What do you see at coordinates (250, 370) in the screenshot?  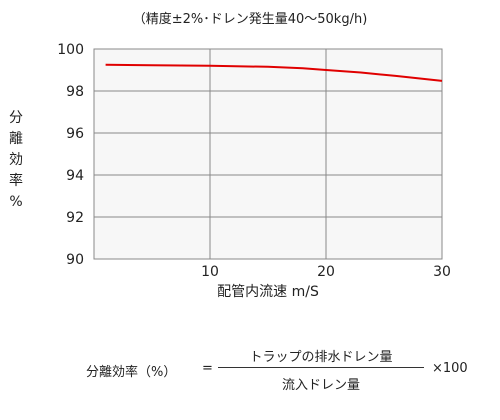 I see `efficiency-formula: 分離効率（%） = トラップの排水ドレン量 流入ドレン量 ×100` at bounding box center [250, 370].